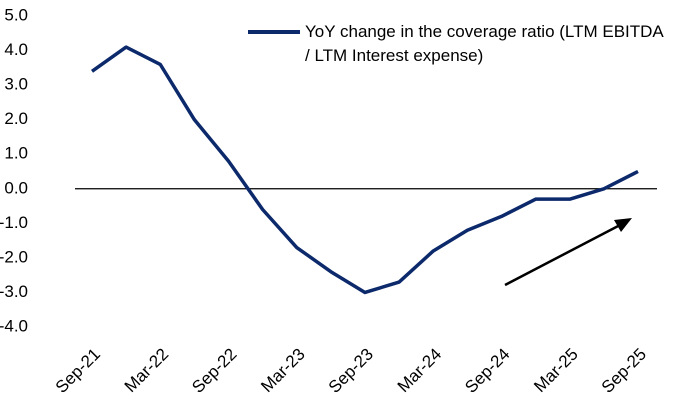 Image resolution: width=673 pixels, height=411 pixels. Describe the element at coordinates (16, 187) in the screenshot. I see `y-tick-label: 0.0` at that location.